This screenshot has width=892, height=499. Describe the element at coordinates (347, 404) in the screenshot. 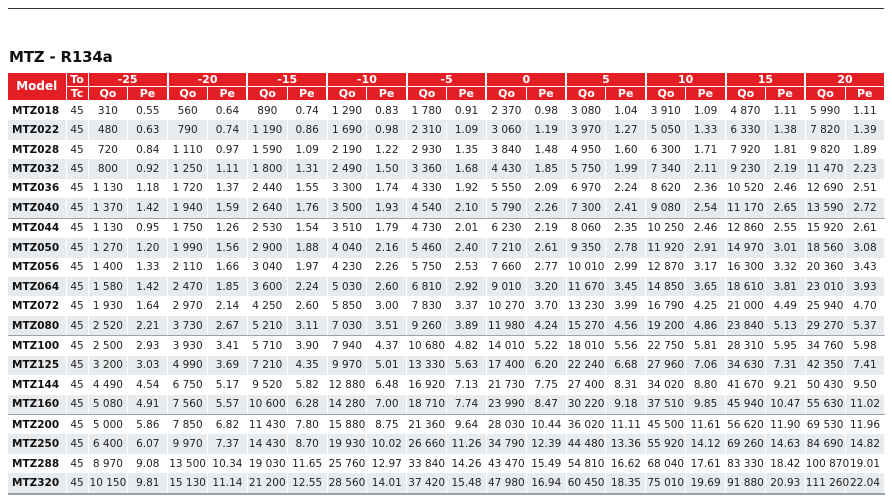

I see `qo-cell: 14 280` at that location.